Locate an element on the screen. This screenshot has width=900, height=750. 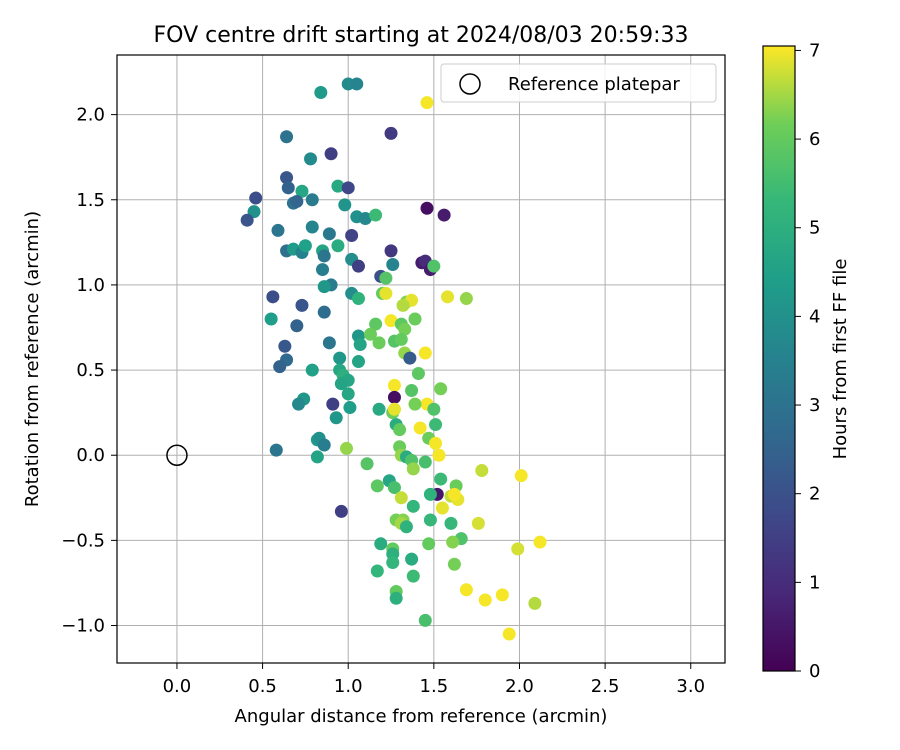
colorbar-tick-label: 7 is located at coordinates (814, 50).